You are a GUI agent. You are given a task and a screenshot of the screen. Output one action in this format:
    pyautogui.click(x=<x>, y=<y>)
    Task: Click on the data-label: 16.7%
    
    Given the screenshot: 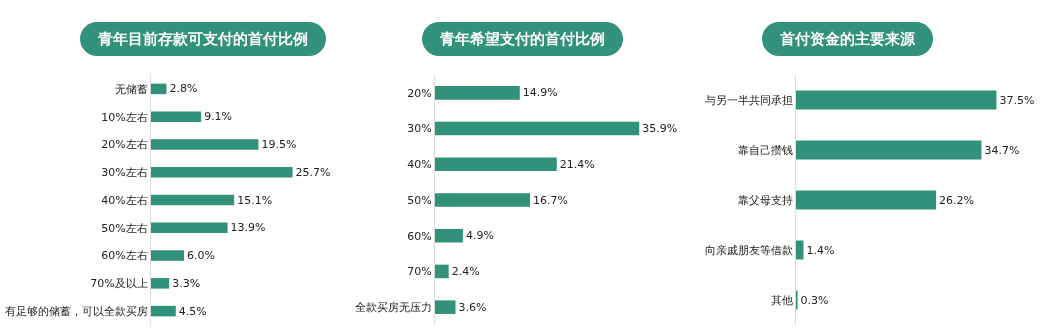 What is the action you would take?
    pyautogui.click(x=550, y=200)
    